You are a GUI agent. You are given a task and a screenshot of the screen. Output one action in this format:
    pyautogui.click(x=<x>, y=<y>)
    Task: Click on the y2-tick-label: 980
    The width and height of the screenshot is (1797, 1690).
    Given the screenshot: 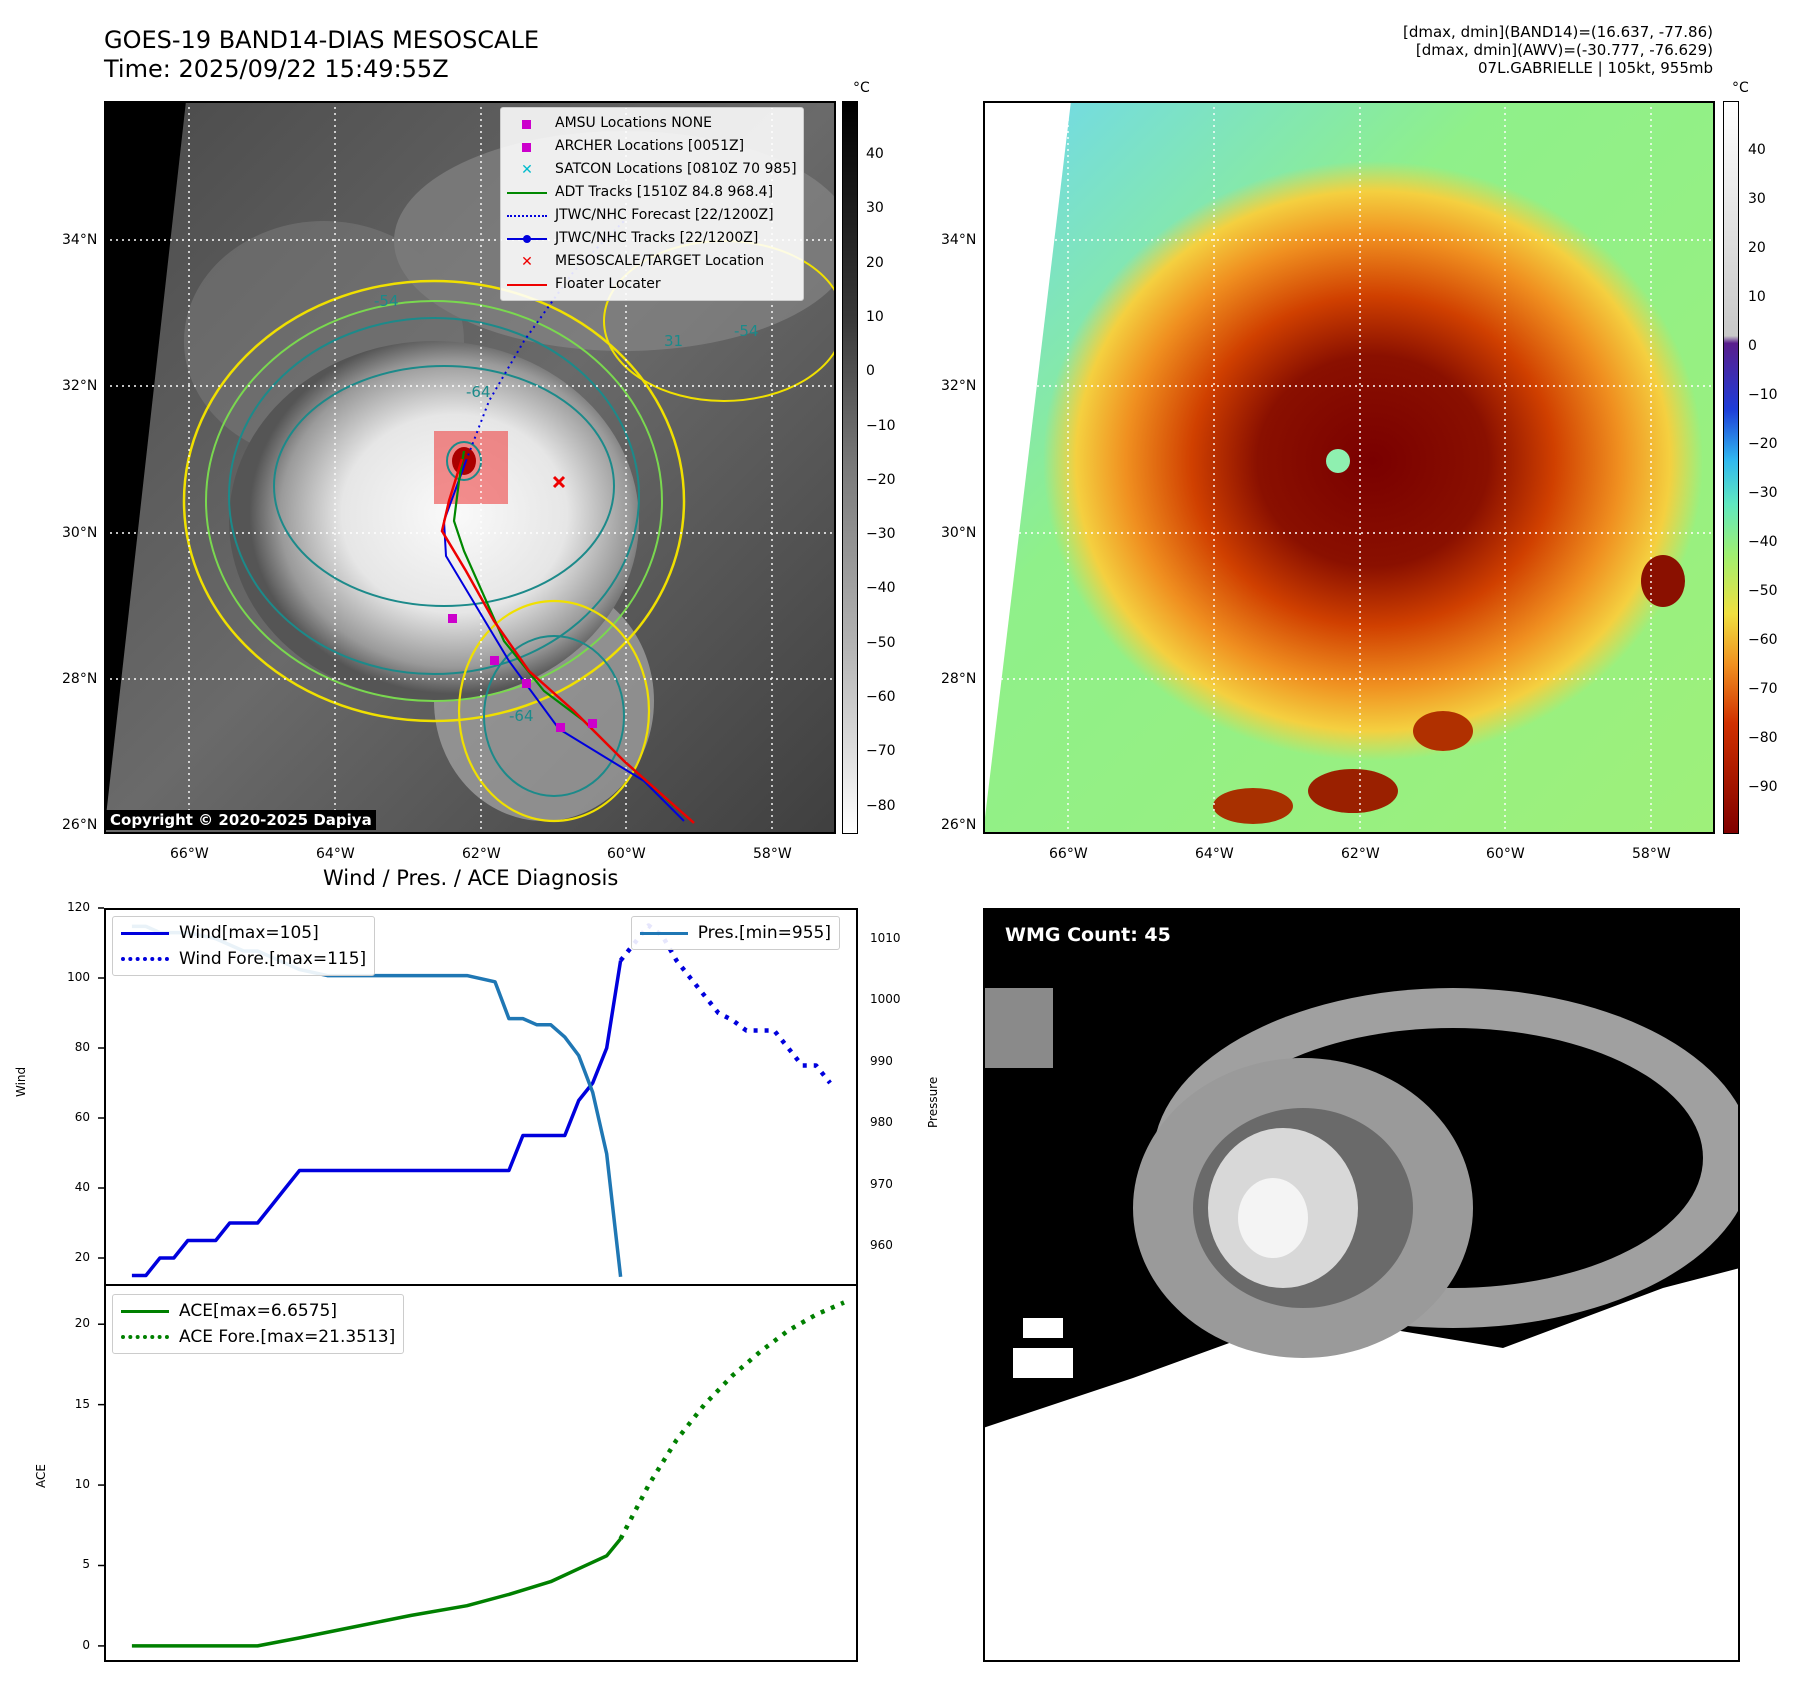 What is the action you would take?
    pyautogui.click(x=881, y=1122)
    